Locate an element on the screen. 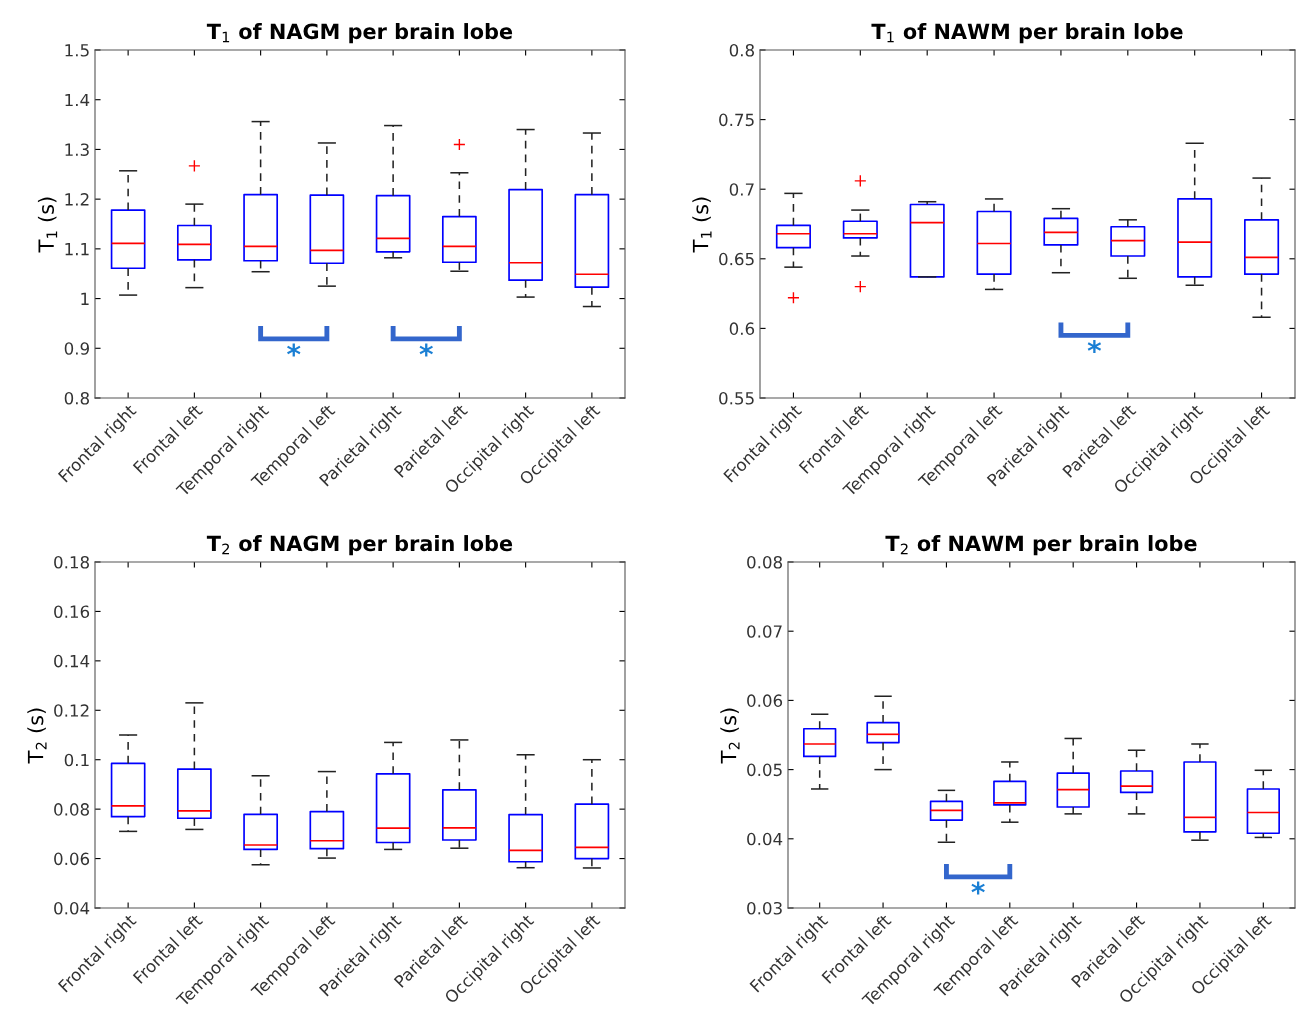 Image resolution: width=1309 pixels, height=1009 pixels. y-tick-label: 1.2 is located at coordinates (77, 199).